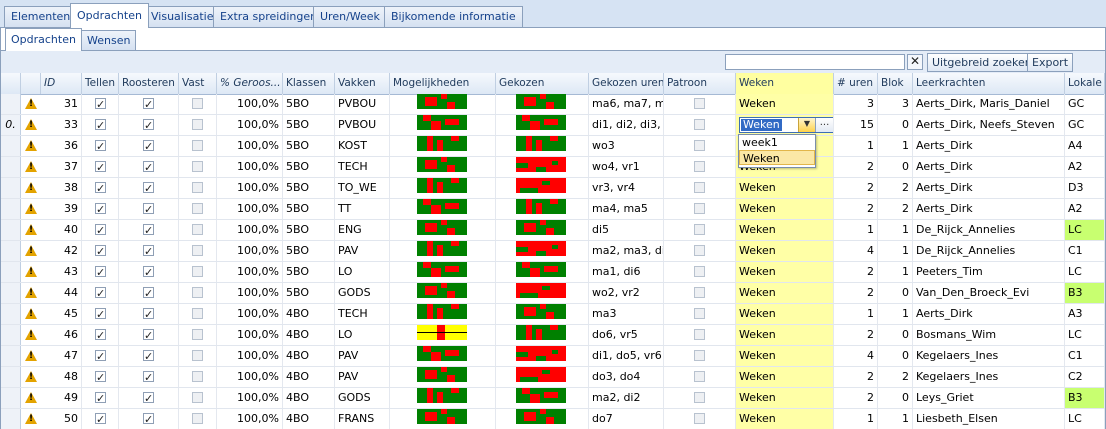 The width and height of the screenshot is (1106, 429). Describe the element at coordinates (700, 83) in the screenshot. I see `header-patroon: Patroon` at that location.